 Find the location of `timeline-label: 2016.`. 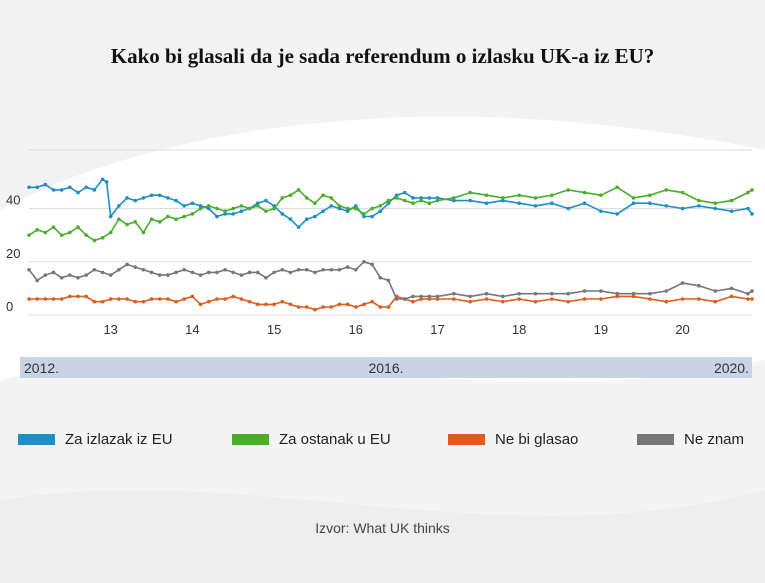

timeline-label: 2016. is located at coordinates (385, 368).